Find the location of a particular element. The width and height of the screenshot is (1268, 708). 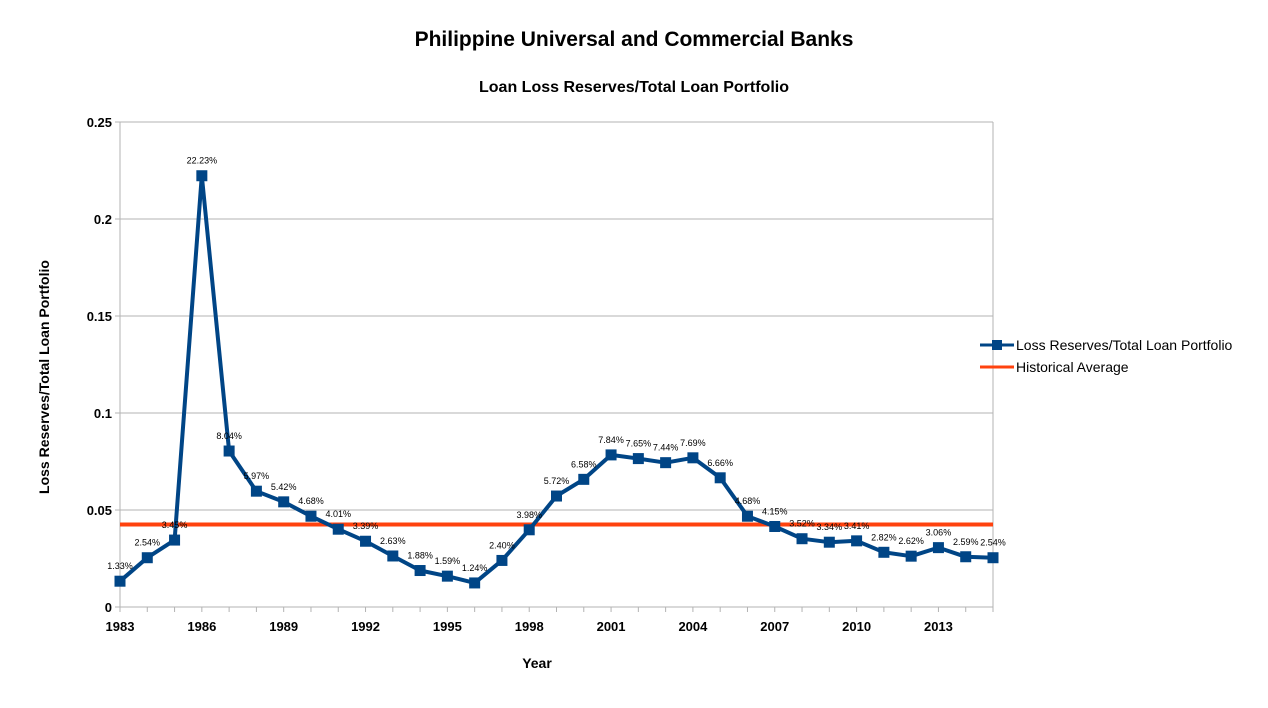

data-label: 3.52% is located at coordinates (802, 524).